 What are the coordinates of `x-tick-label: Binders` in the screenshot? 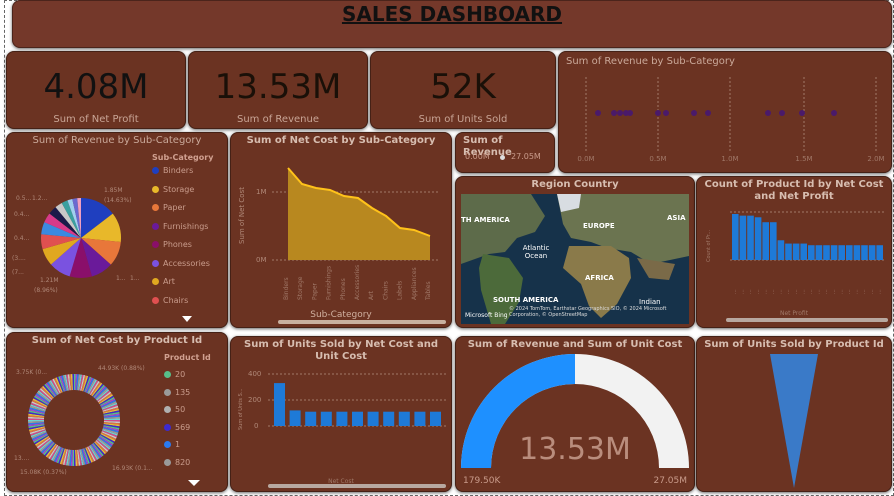 It's located at (286, 288).